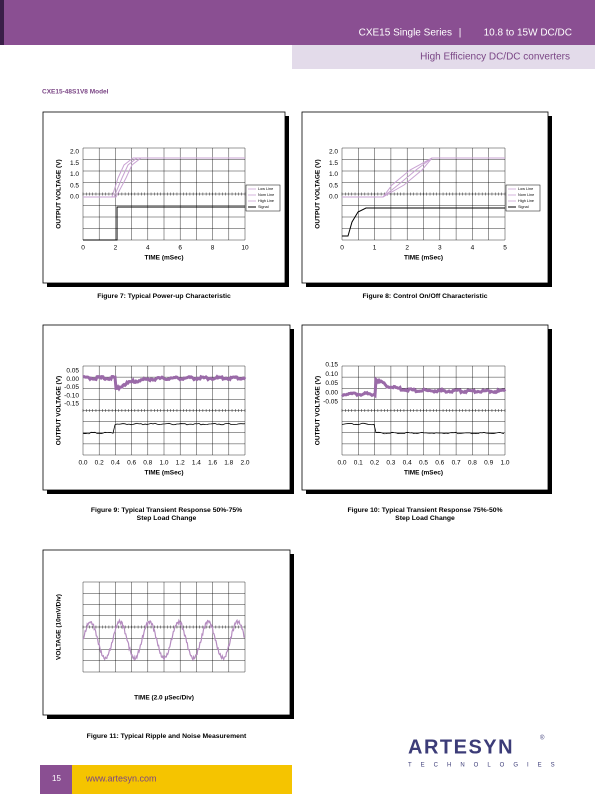 This screenshot has height=794, width=595. Describe the element at coordinates (405, 33) in the screenshot. I see `header-series: CXE15 Single Series` at that location.